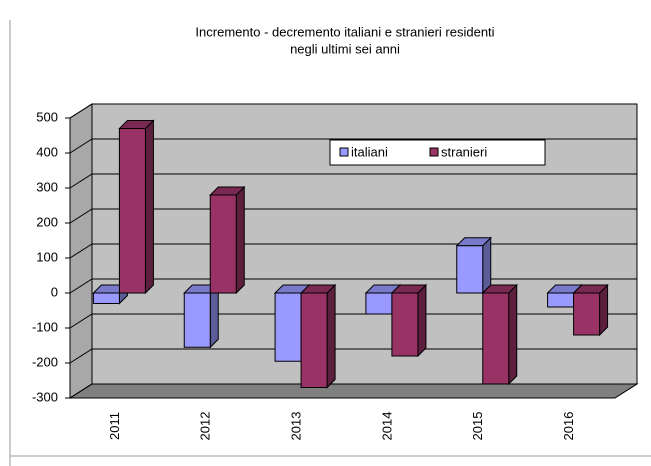 This screenshot has width=651, height=466. I want to click on legend-label: stranieri, so click(464, 151).